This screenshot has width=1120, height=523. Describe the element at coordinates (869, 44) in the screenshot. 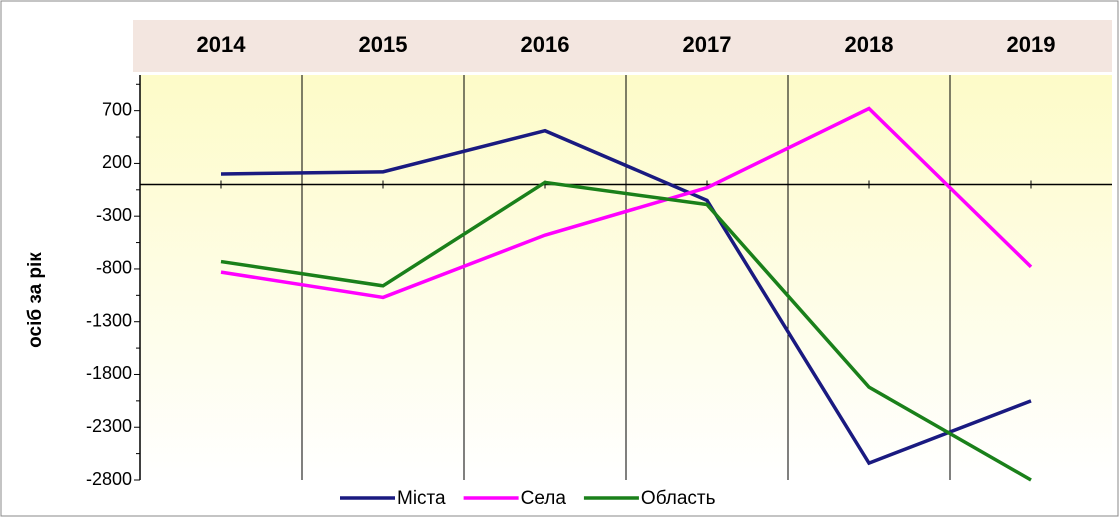

I see `x-tick-label: 2018` at that location.